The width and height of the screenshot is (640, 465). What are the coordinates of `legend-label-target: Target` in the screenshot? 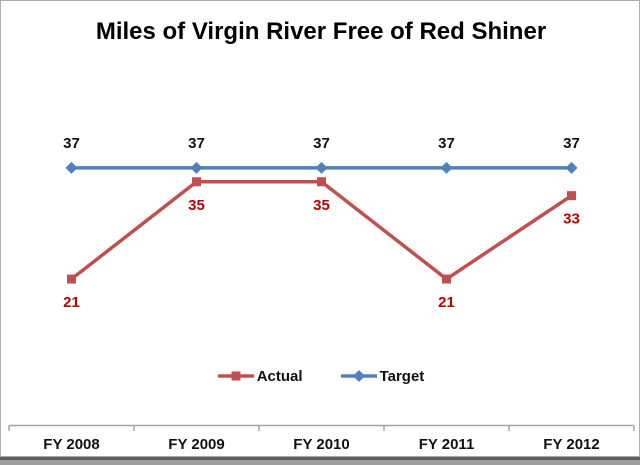 It's located at (402, 376).